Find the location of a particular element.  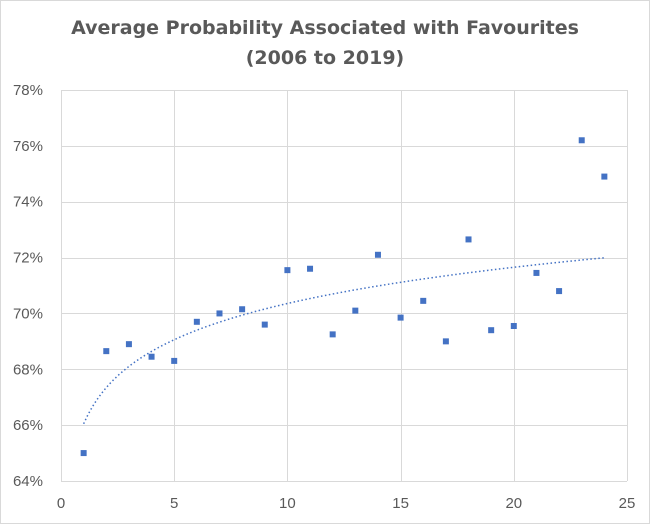

y-tick-label: 64% is located at coordinates (28, 481).